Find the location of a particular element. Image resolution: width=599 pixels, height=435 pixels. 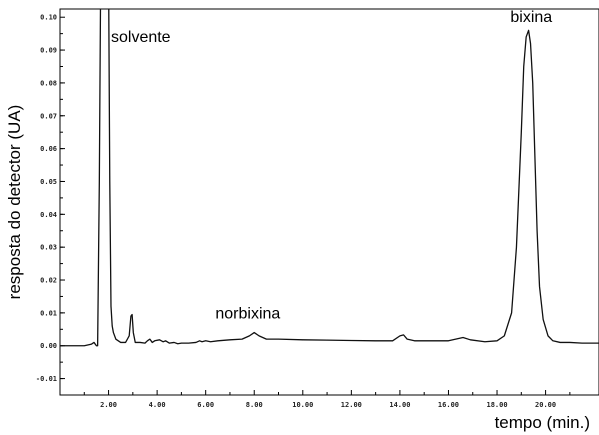

y-tick-label: 0.09 is located at coordinates (48, 51).